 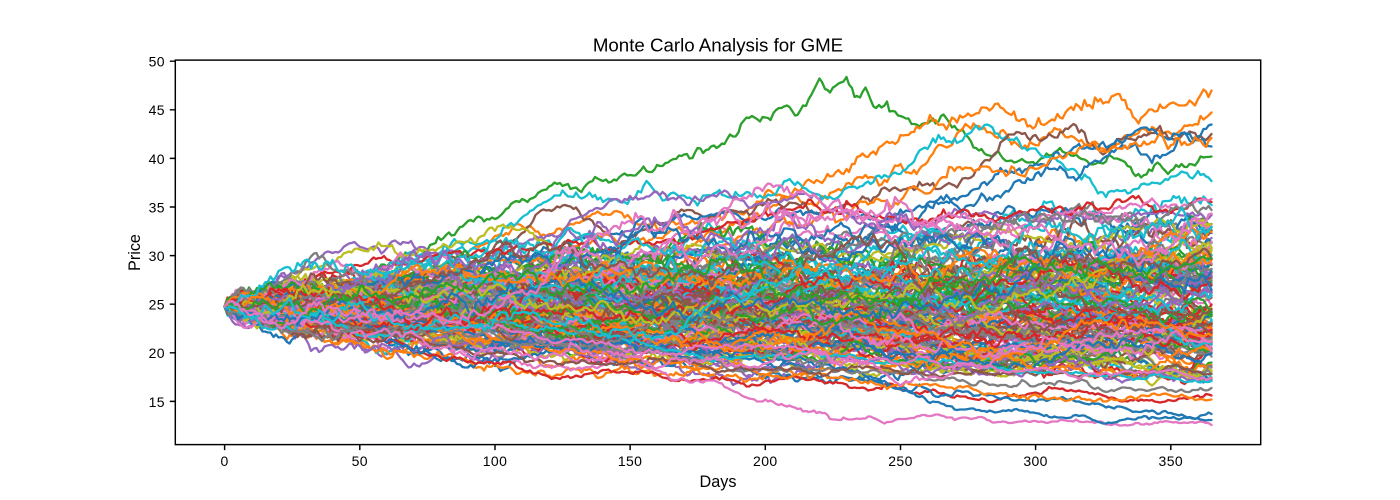 I want to click on svg-text: Price, so click(x=135, y=252).